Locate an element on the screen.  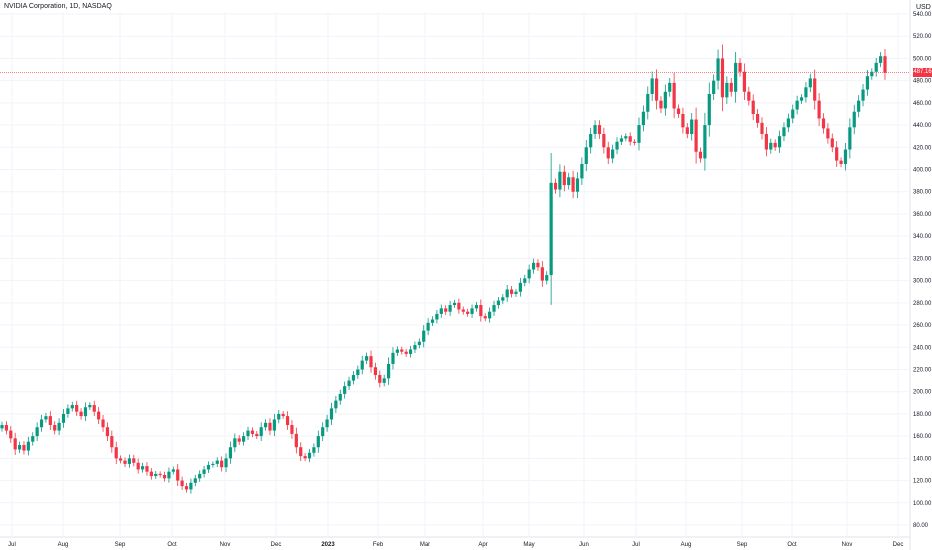
chart-title: NVIDIA Corporation, 1D, NASDAQ is located at coordinates (58, 6).